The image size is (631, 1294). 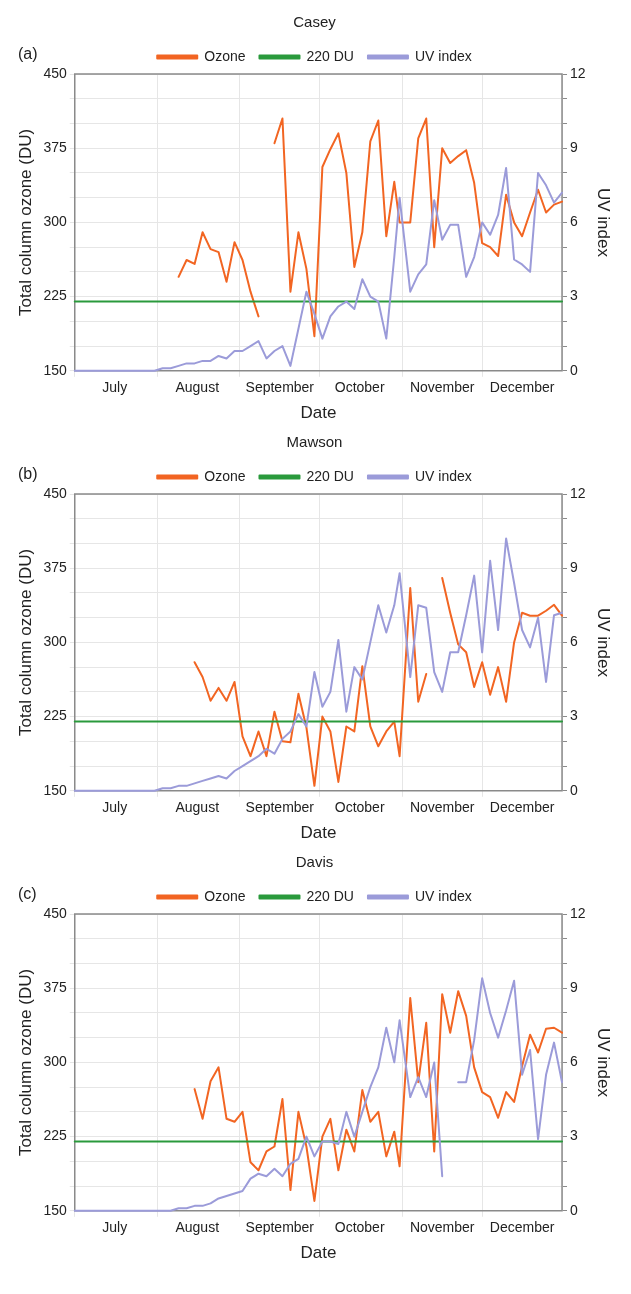 What do you see at coordinates (28, 474) in the screenshot?
I see `text: (b)` at bounding box center [28, 474].